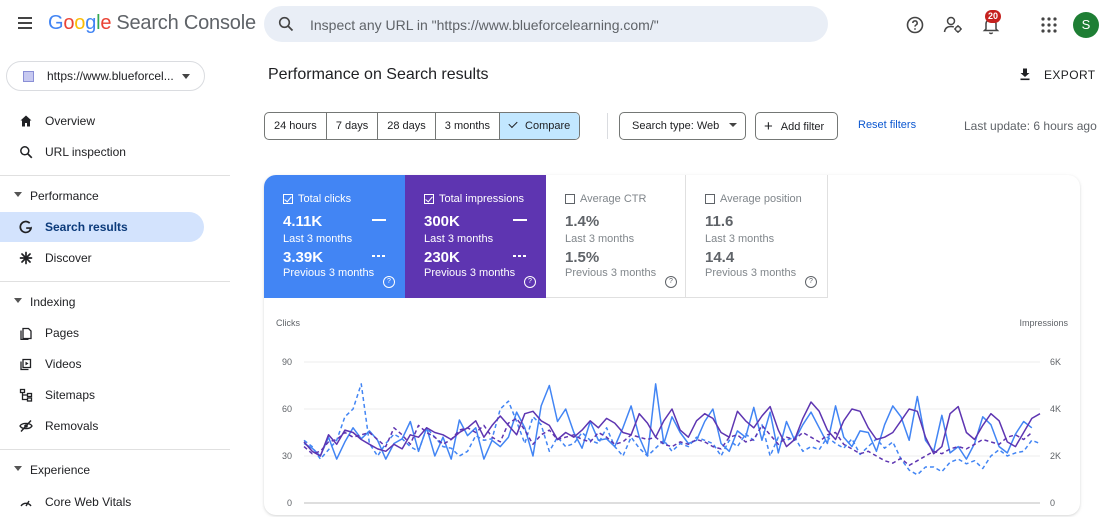 The height and width of the screenshot is (517, 1100). What do you see at coordinates (1030, 126) in the screenshot?
I see `last-update-text: Last update: 6 hours ago` at bounding box center [1030, 126].